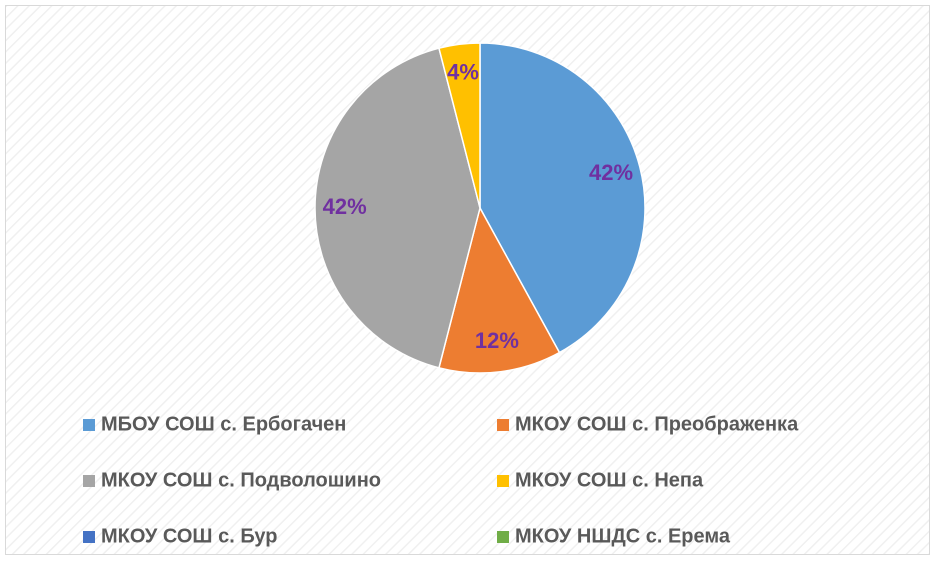 The image size is (936, 565). Describe the element at coordinates (623, 536) in the screenshot. I see `legend-label: МКОУ НШДС с. Ерема` at that location.